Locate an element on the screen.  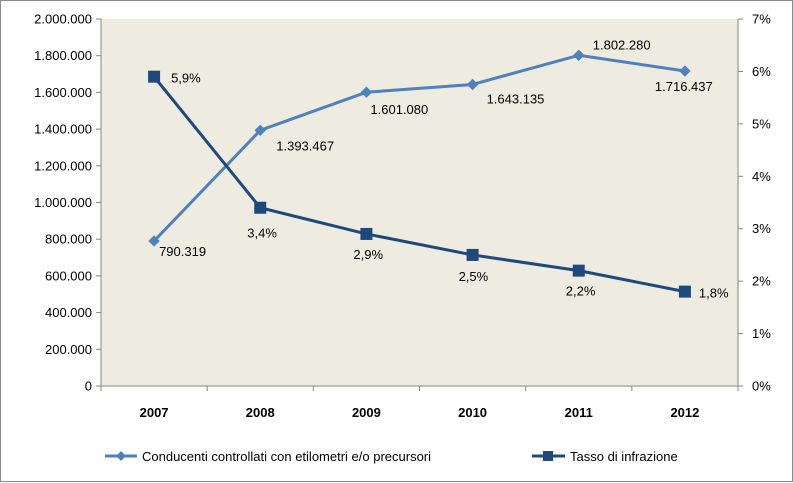
data-label: 1.601.080 is located at coordinates (399, 109).